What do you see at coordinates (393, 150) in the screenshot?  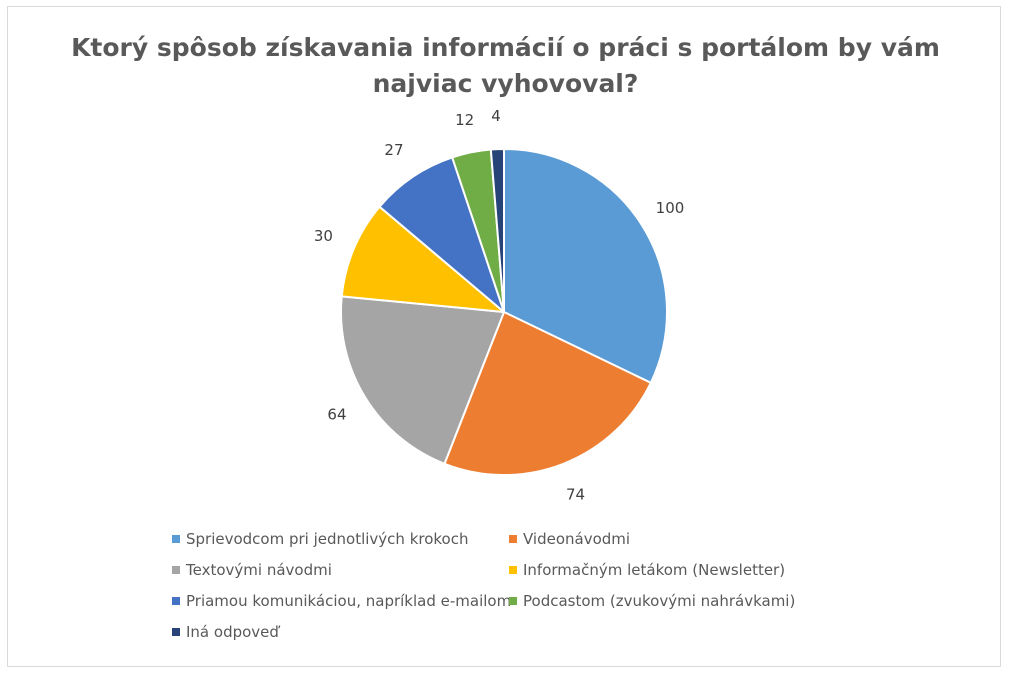 I see `data-label-priamou-komunikaciou-napriklad-e-mailom: 27` at bounding box center [393, 150].